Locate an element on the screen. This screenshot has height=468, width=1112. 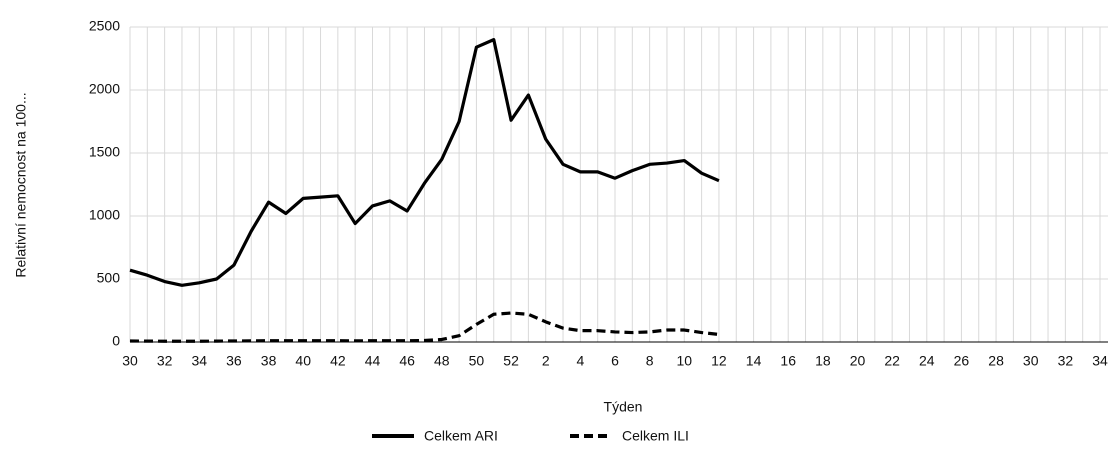
x-tick-label: 40 is located at coordinates (303, 361).